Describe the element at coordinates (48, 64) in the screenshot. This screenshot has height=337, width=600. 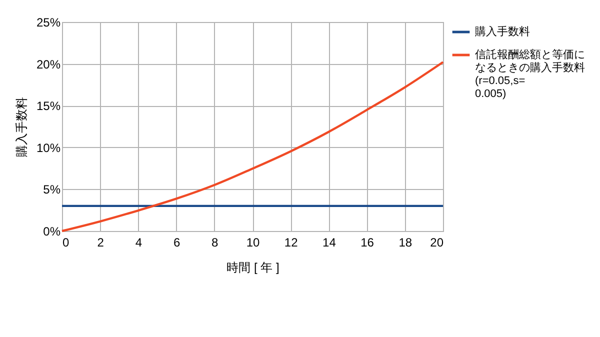
I see `y-tick-label: 20%` at that location.